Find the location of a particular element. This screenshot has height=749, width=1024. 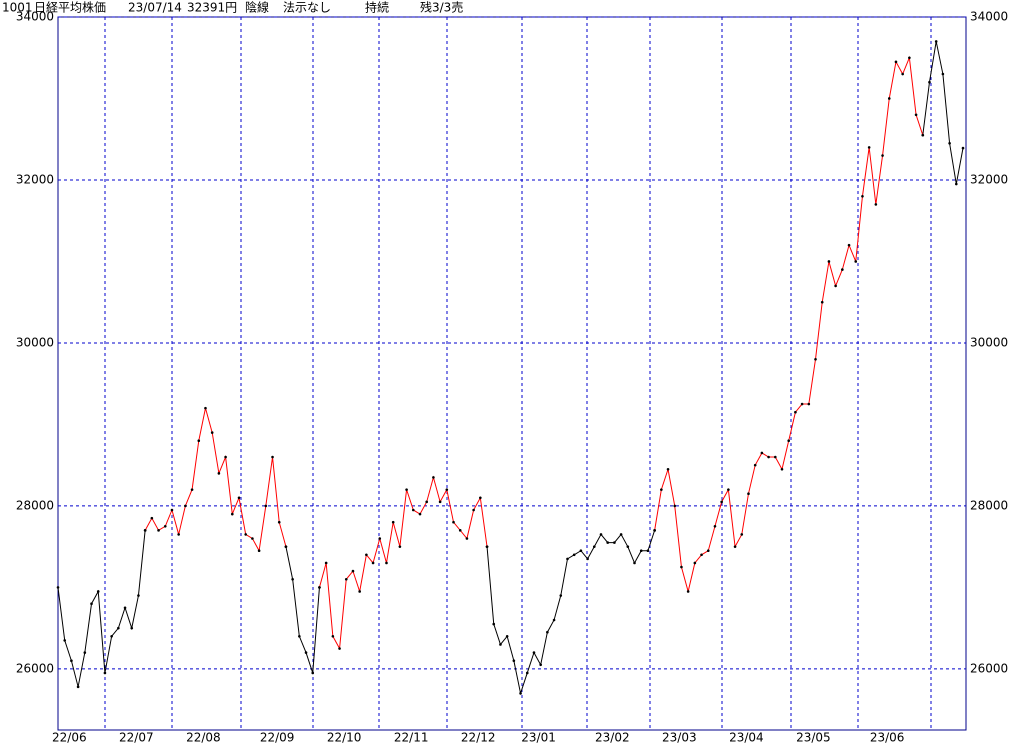

y2-tick-label: 26000 is located at coordinates (989, 668).